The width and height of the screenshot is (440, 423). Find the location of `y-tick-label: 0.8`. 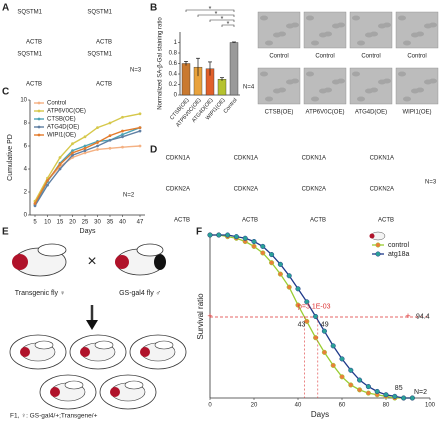

y-tick-label: 0.8 is located at coordinates (173, 54).